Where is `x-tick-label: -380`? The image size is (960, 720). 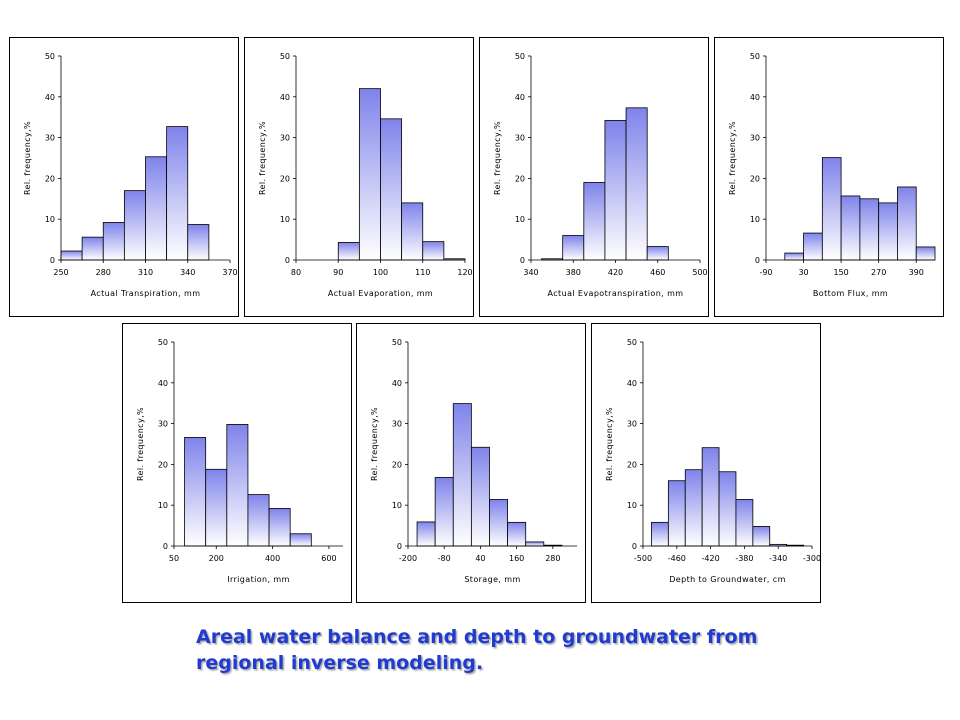 x-tick-label: -380 is located at coordinates (744, 558).